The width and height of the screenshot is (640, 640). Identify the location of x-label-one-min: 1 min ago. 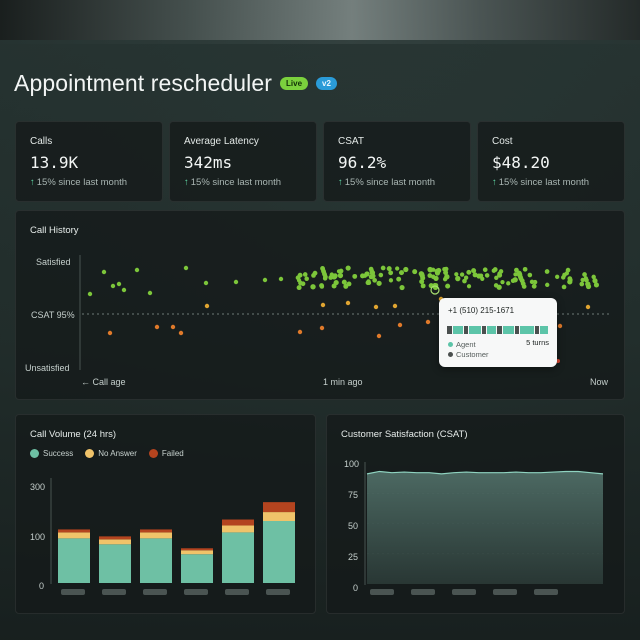
(343, 382).